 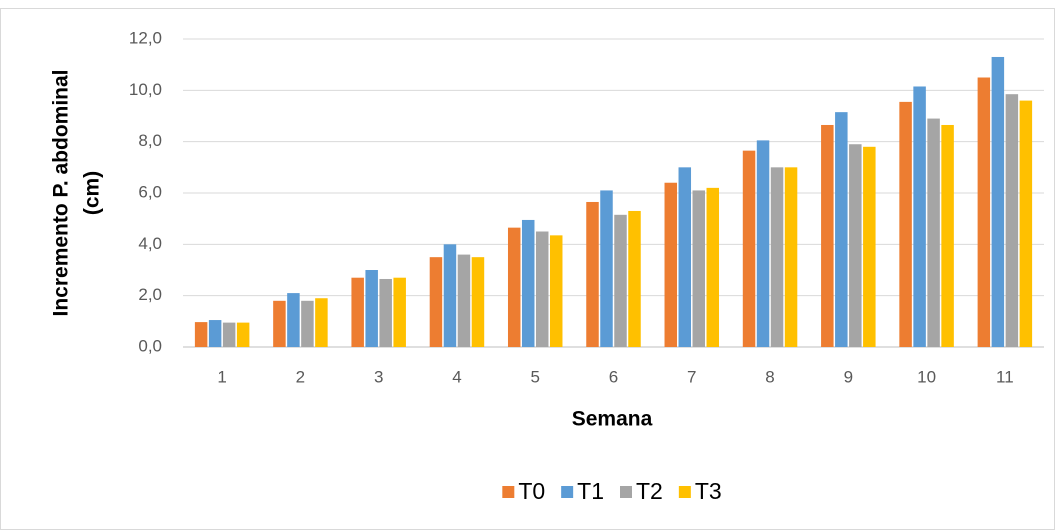 What do you see at coordinates (612, 419) in the screenshot?
I see `x-axis-title: Semana` at bounding box center [612, 419].